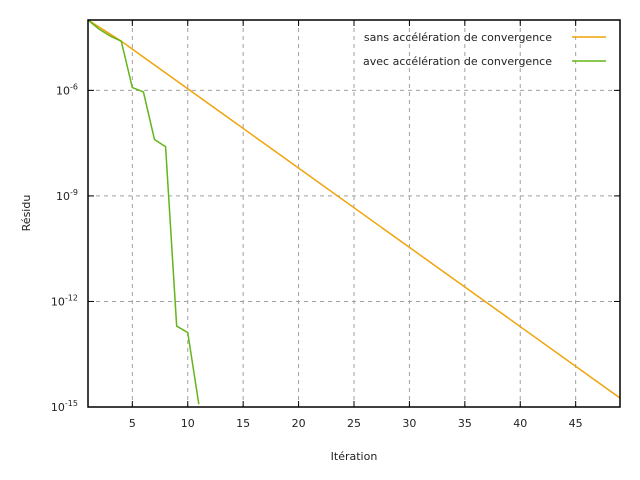 The height and width of the screenshot is (480, 640). What do you see at coordinates (188, 423) in the screenshot?
I see `x-tick-label: 10` at bounding box center [188, 423].